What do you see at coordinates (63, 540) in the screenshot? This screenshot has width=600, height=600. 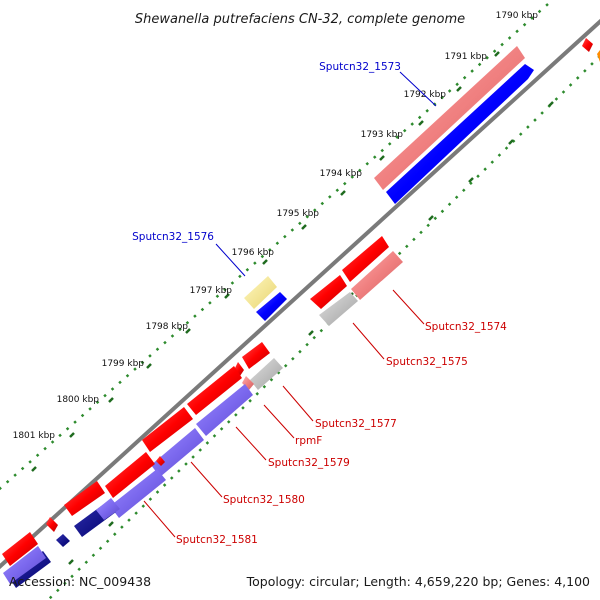 I see `cds-bottom-navy-small` at bounding box center [63, 540].